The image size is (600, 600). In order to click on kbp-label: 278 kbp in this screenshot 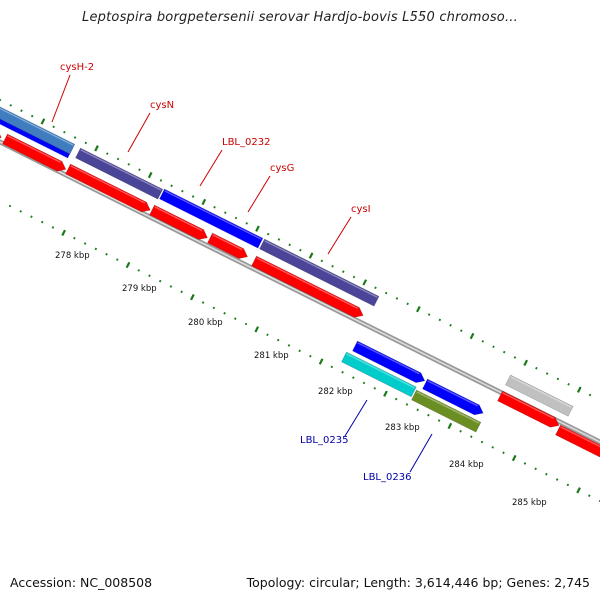, I will do `click(72, 256)`.